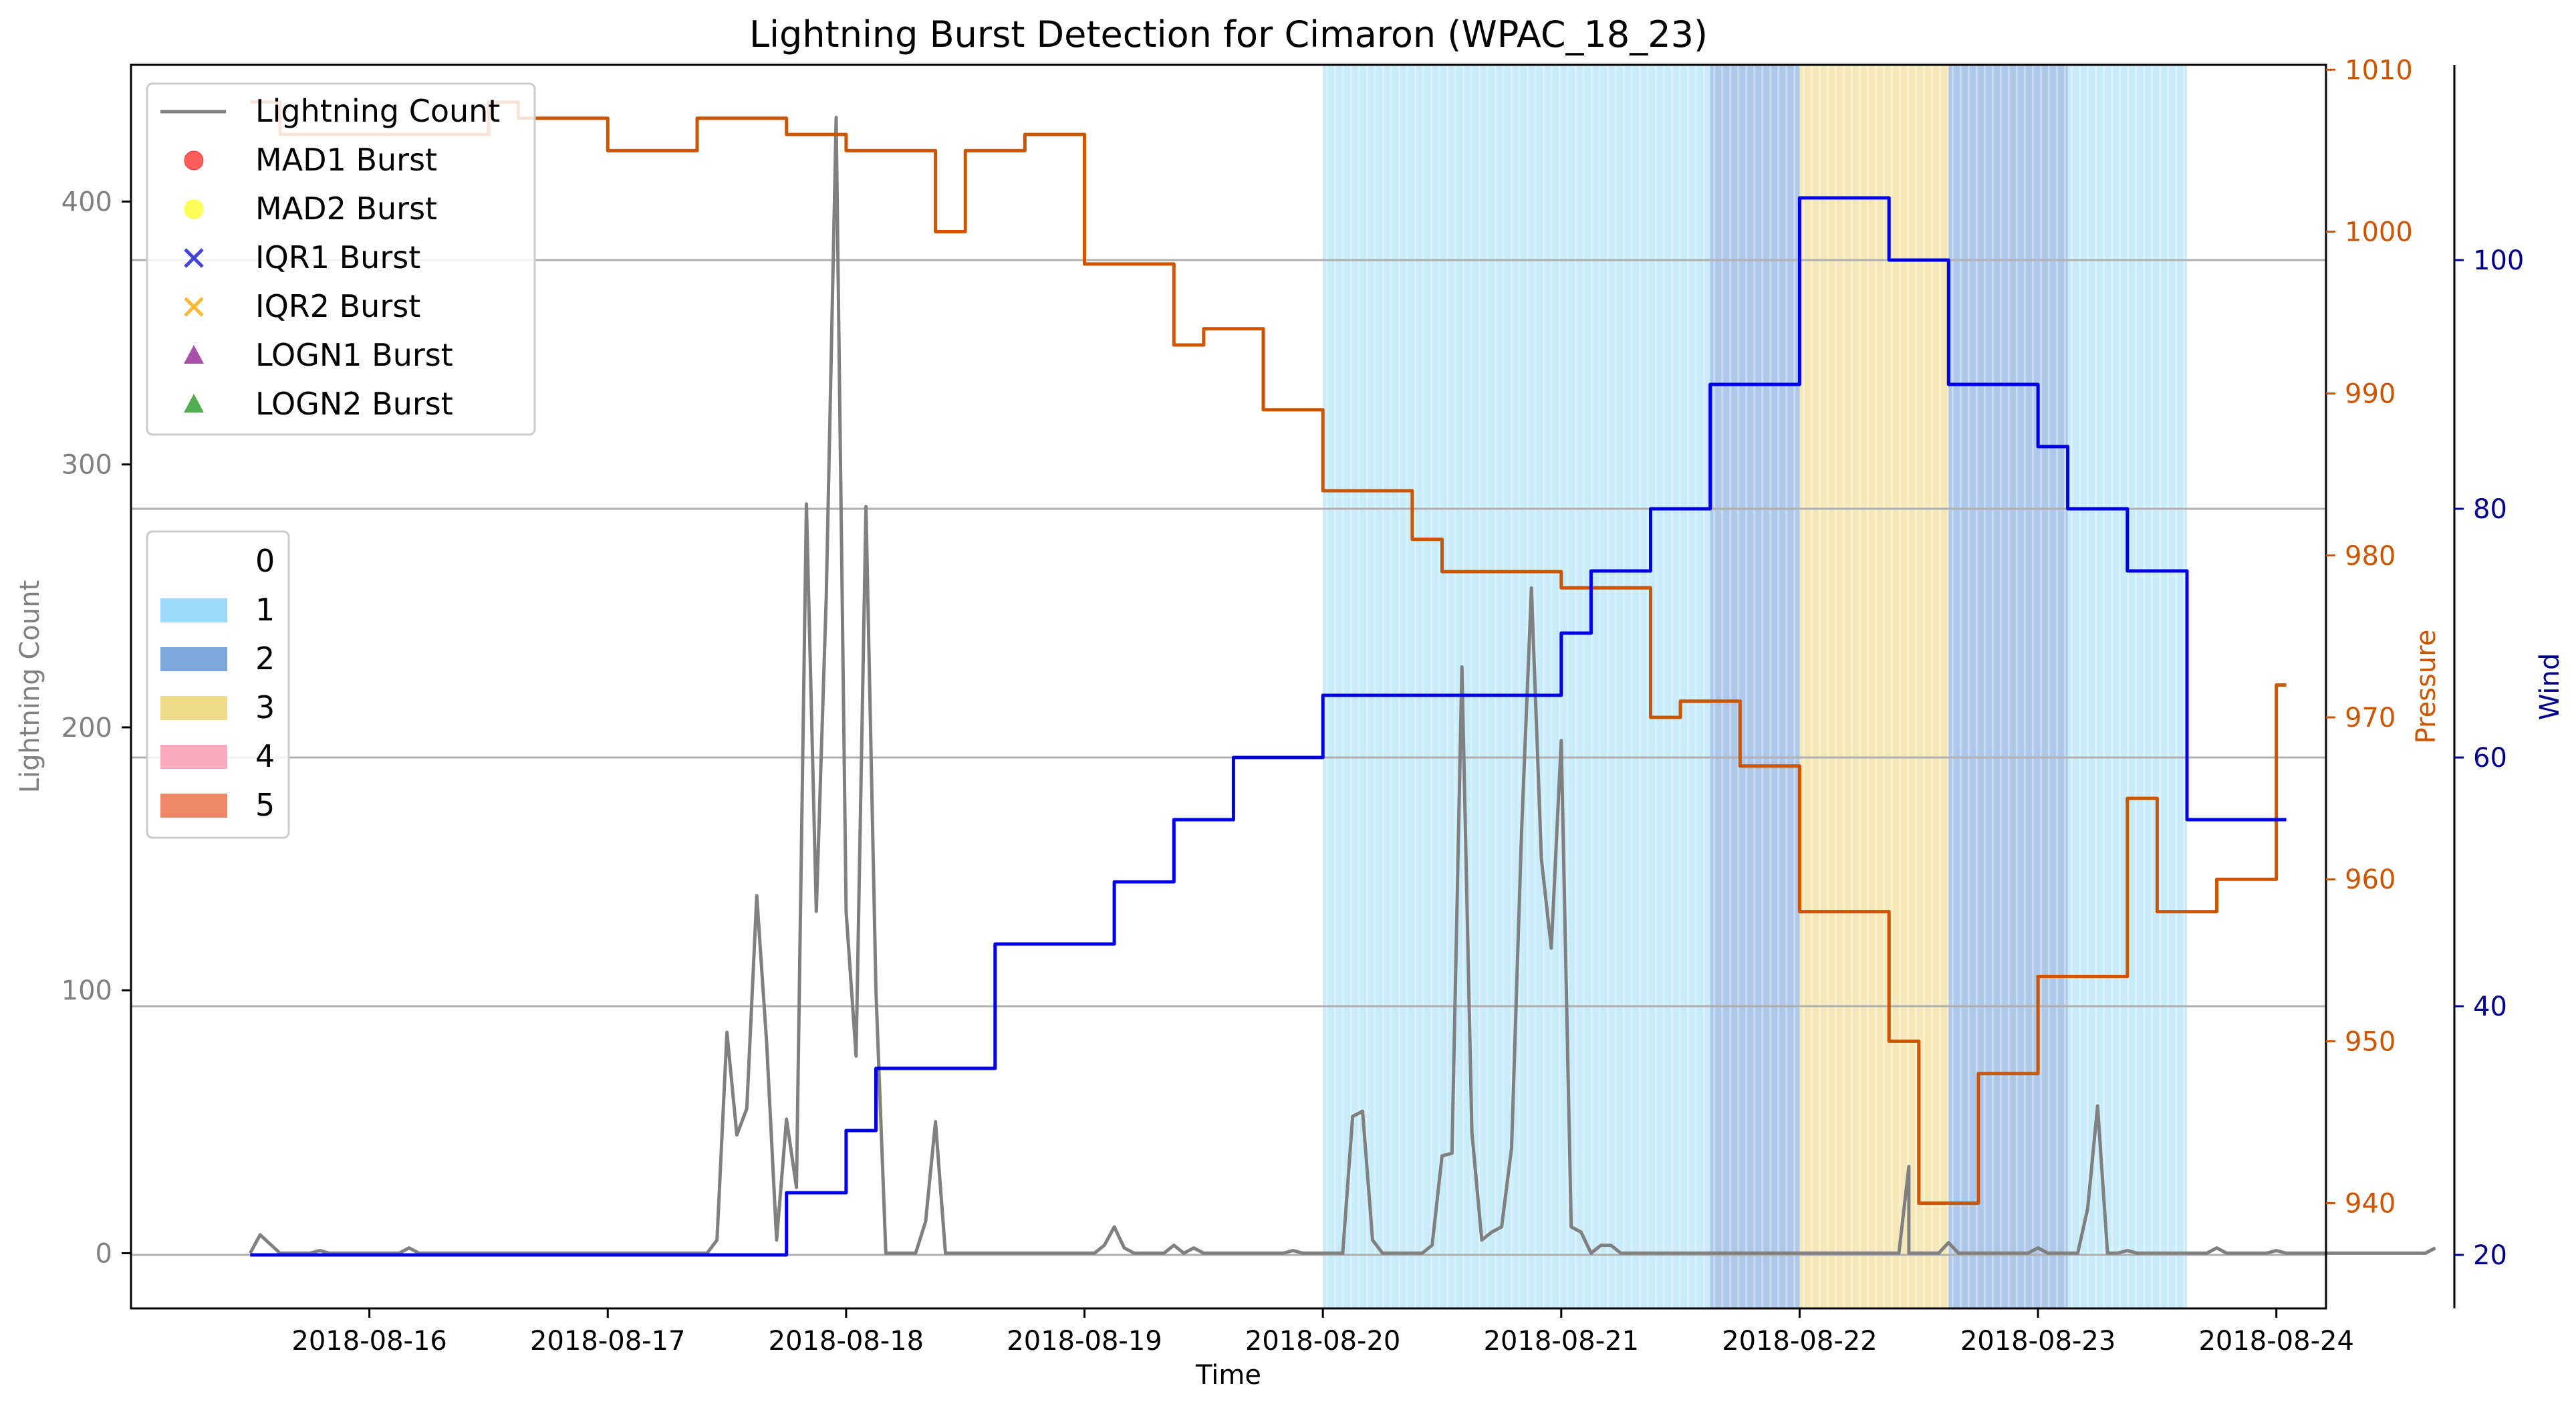 The width and height of the screenshot is (2576, 1406). I want to click on y-axis-label-wind: Wind, so click(2550, 687).